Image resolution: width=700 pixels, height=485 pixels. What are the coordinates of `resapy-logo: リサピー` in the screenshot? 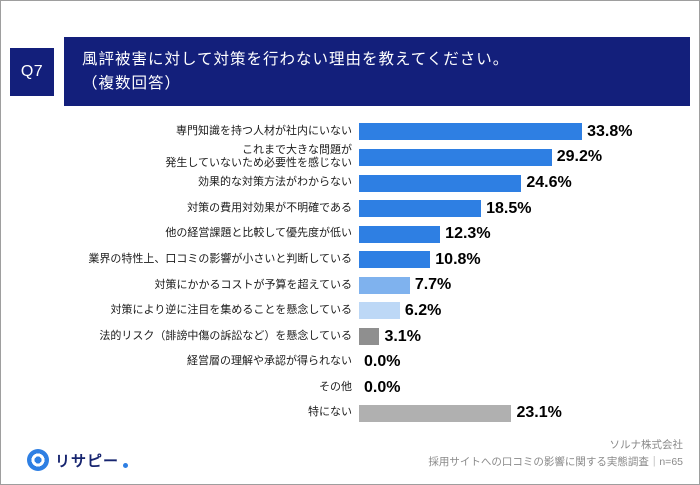 It's located at (78, 460).